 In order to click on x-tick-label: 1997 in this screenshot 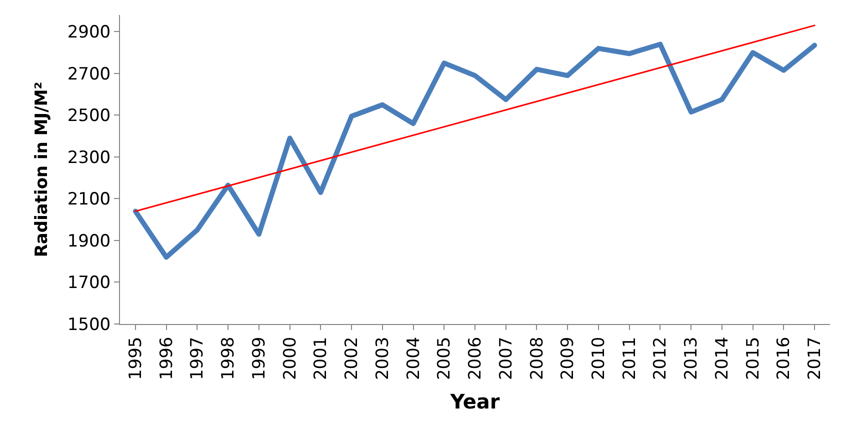, I will do `click(198, 358)`.